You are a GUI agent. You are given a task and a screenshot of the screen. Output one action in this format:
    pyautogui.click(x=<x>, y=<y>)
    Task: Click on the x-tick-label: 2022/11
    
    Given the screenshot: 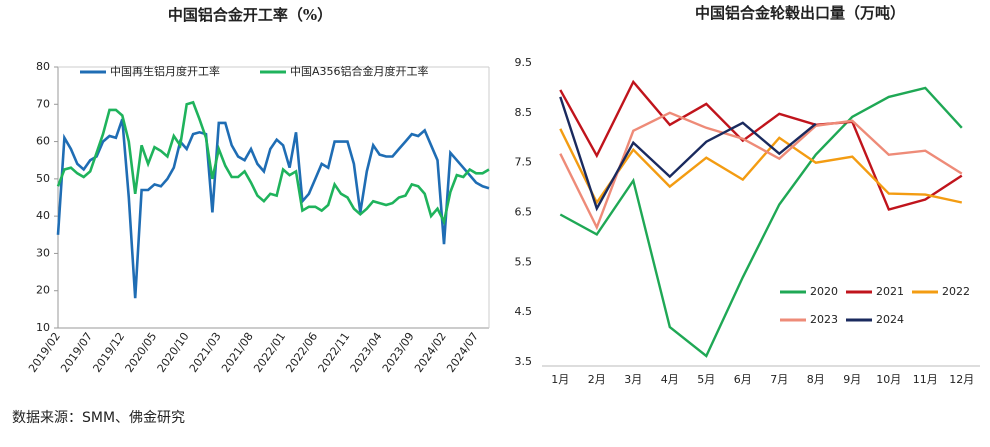 What is the action you would take?
    pyautogui.click(x=334, y=352)
    